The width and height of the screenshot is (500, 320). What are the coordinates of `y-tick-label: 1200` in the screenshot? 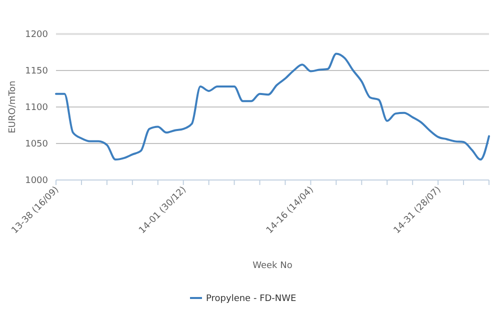 It's located at (36, 35).